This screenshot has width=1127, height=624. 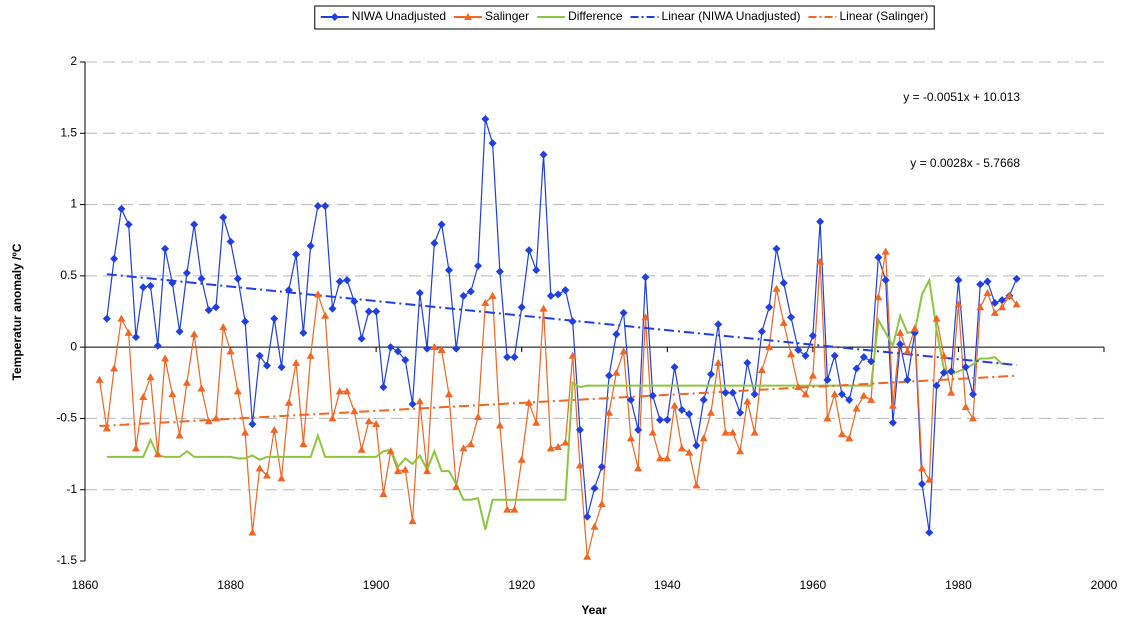 What do you see at coordinates (468, 16) in the screenshot?
I see `legend-marker` at bounding box center [468, 16].